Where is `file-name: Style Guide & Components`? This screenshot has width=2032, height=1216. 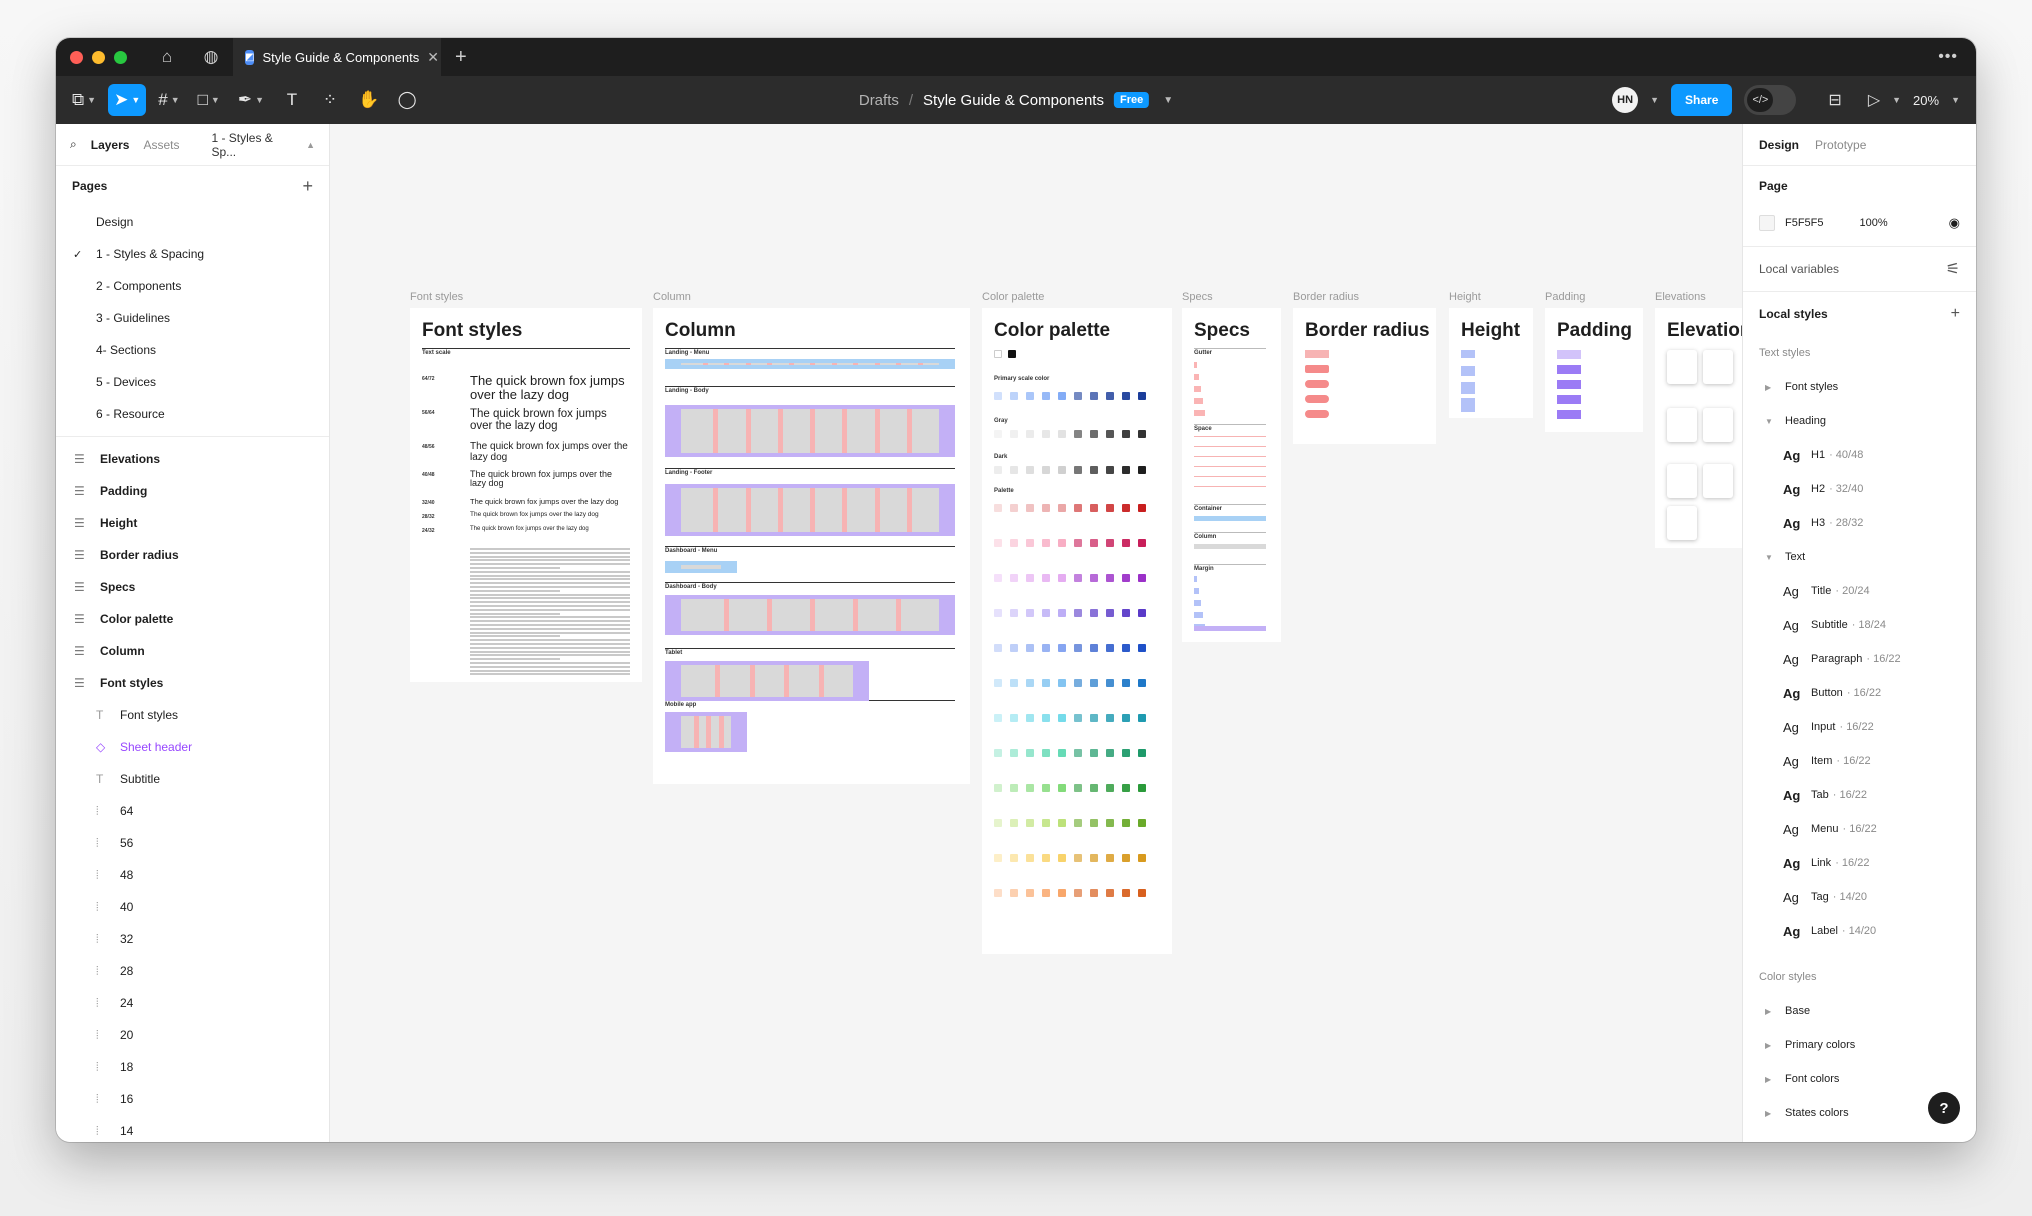
file-name: Style Guide & Components is located at coordinates (1013, 100).